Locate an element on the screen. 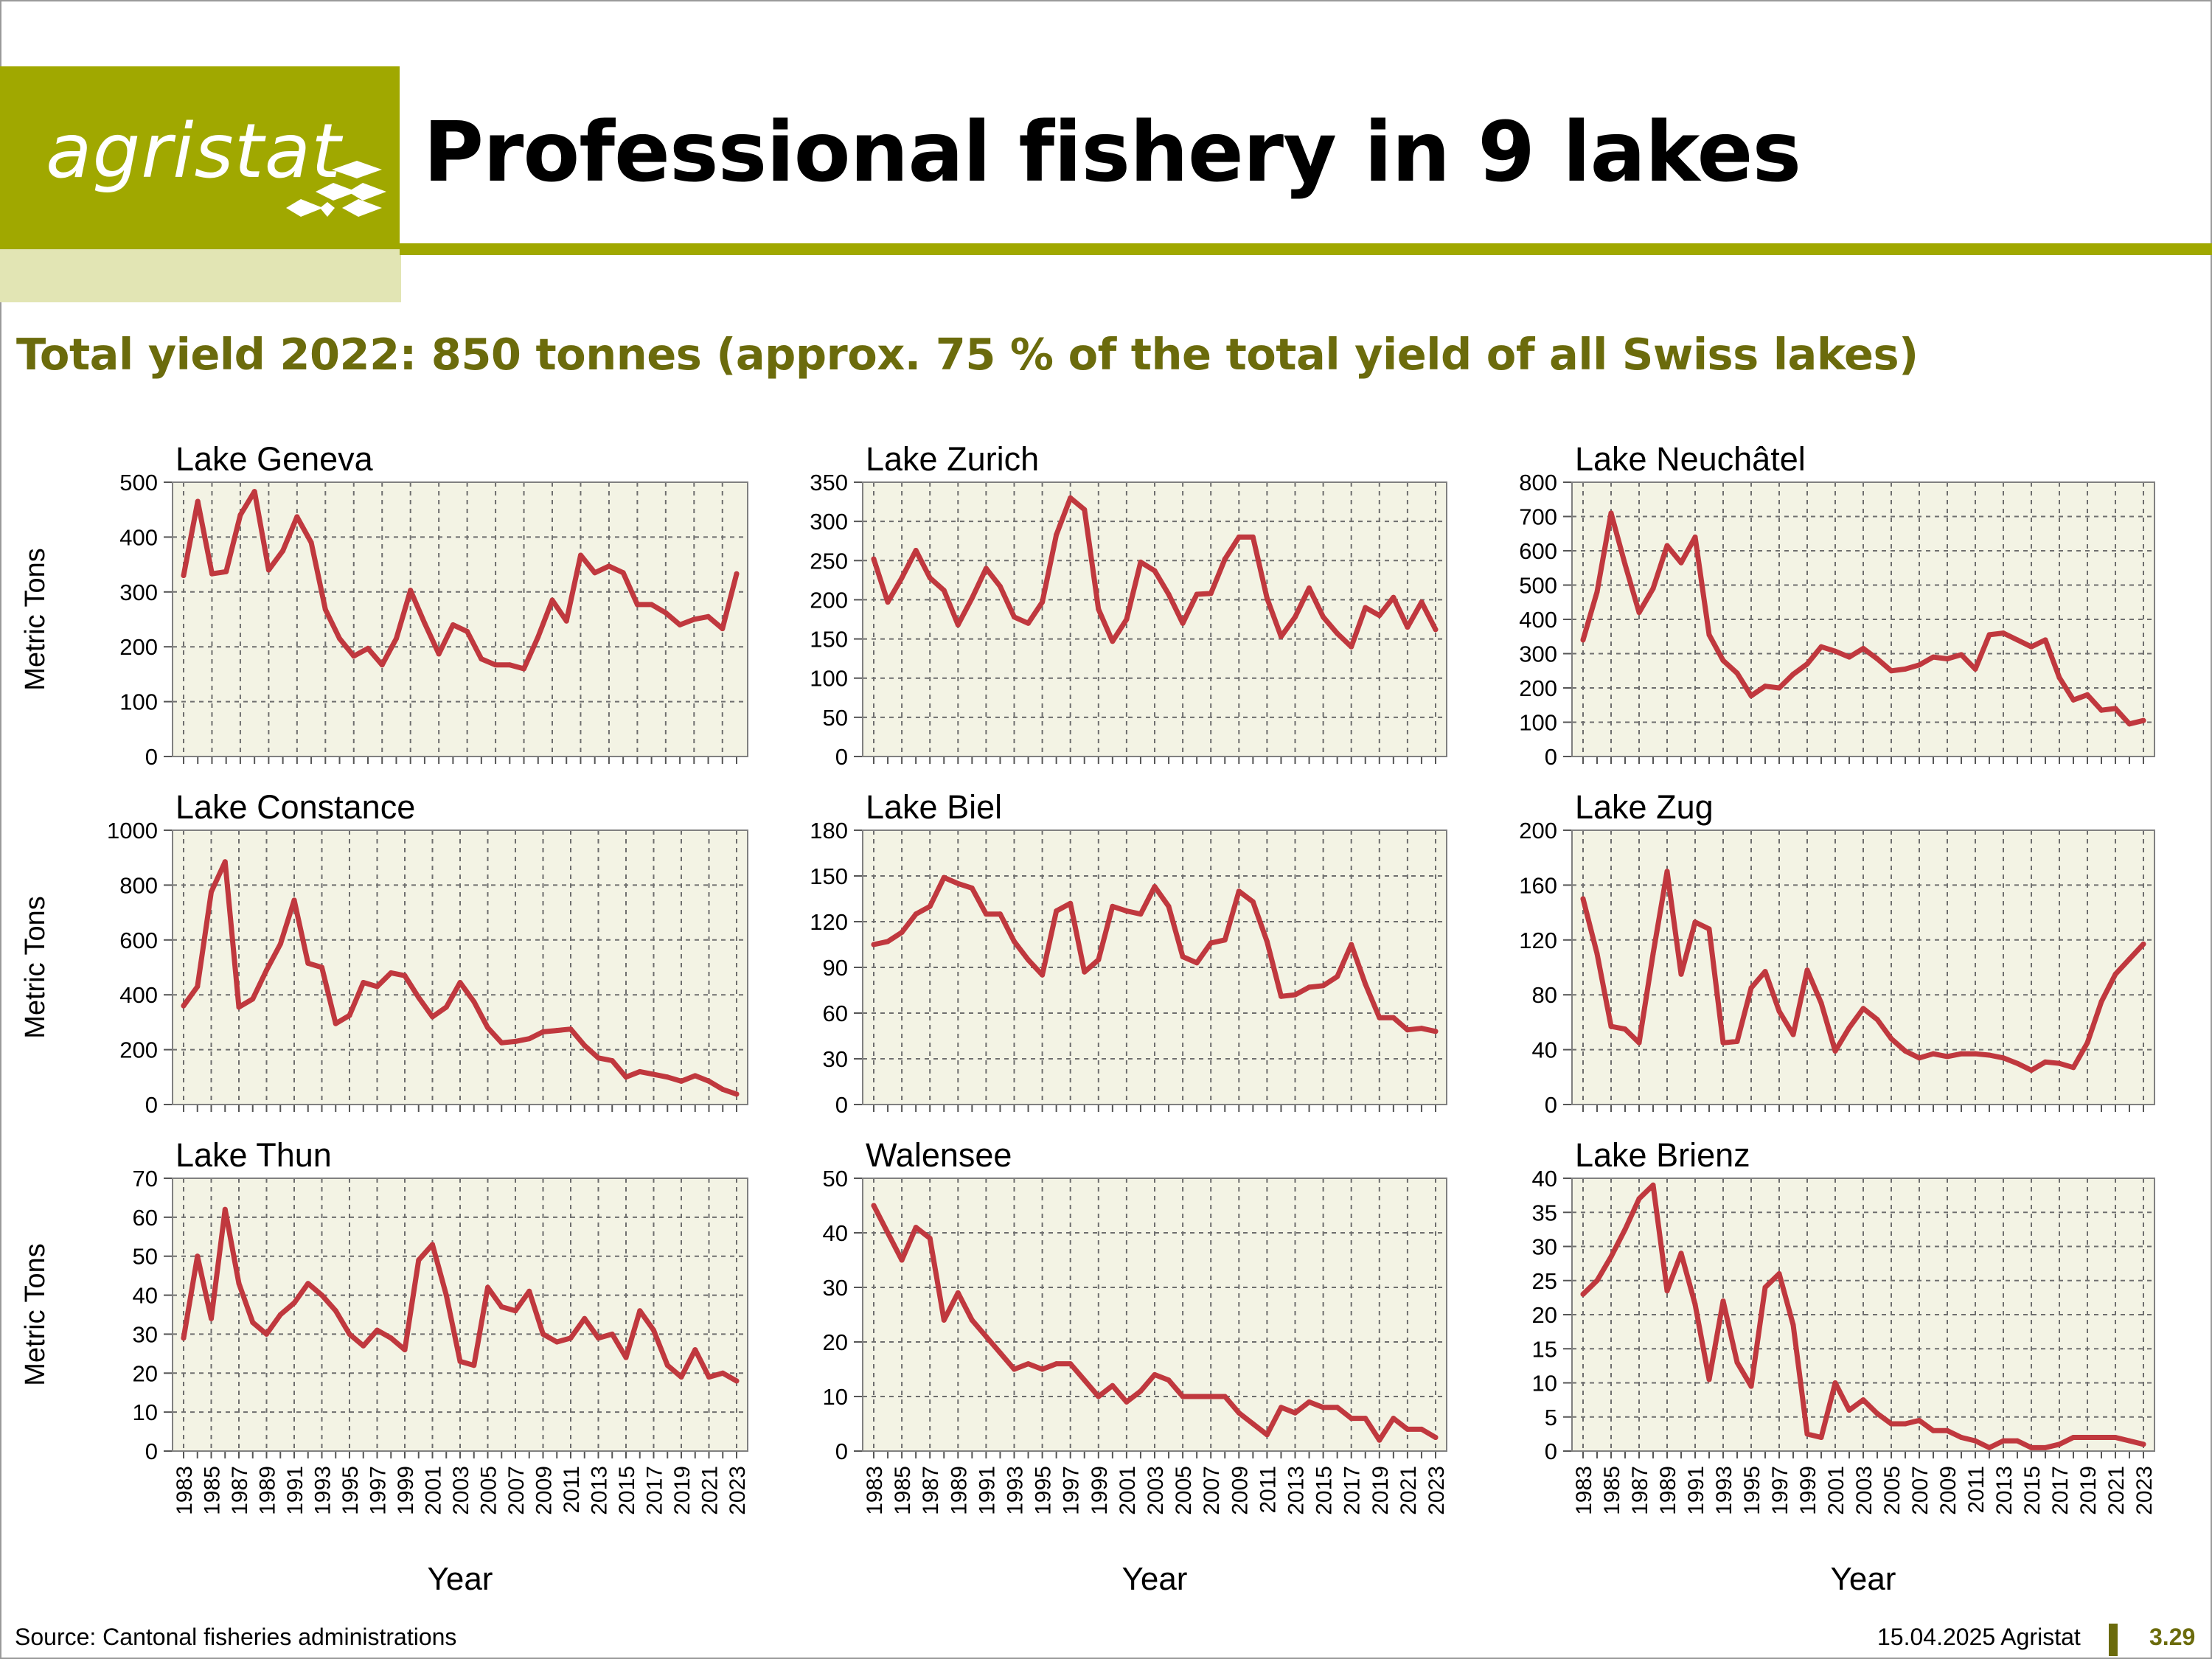 The width and height of the screenshot is (2212, 1659). y-tick-label: 500 is located at coordinates (1538, 586).